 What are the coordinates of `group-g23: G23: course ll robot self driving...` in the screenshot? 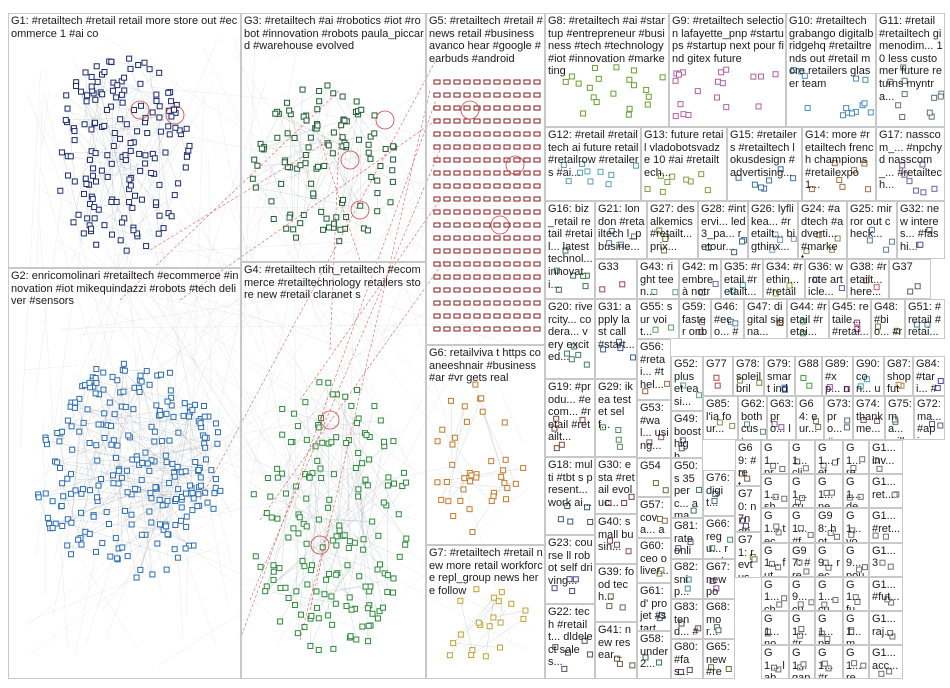 It's located at (570, 569).